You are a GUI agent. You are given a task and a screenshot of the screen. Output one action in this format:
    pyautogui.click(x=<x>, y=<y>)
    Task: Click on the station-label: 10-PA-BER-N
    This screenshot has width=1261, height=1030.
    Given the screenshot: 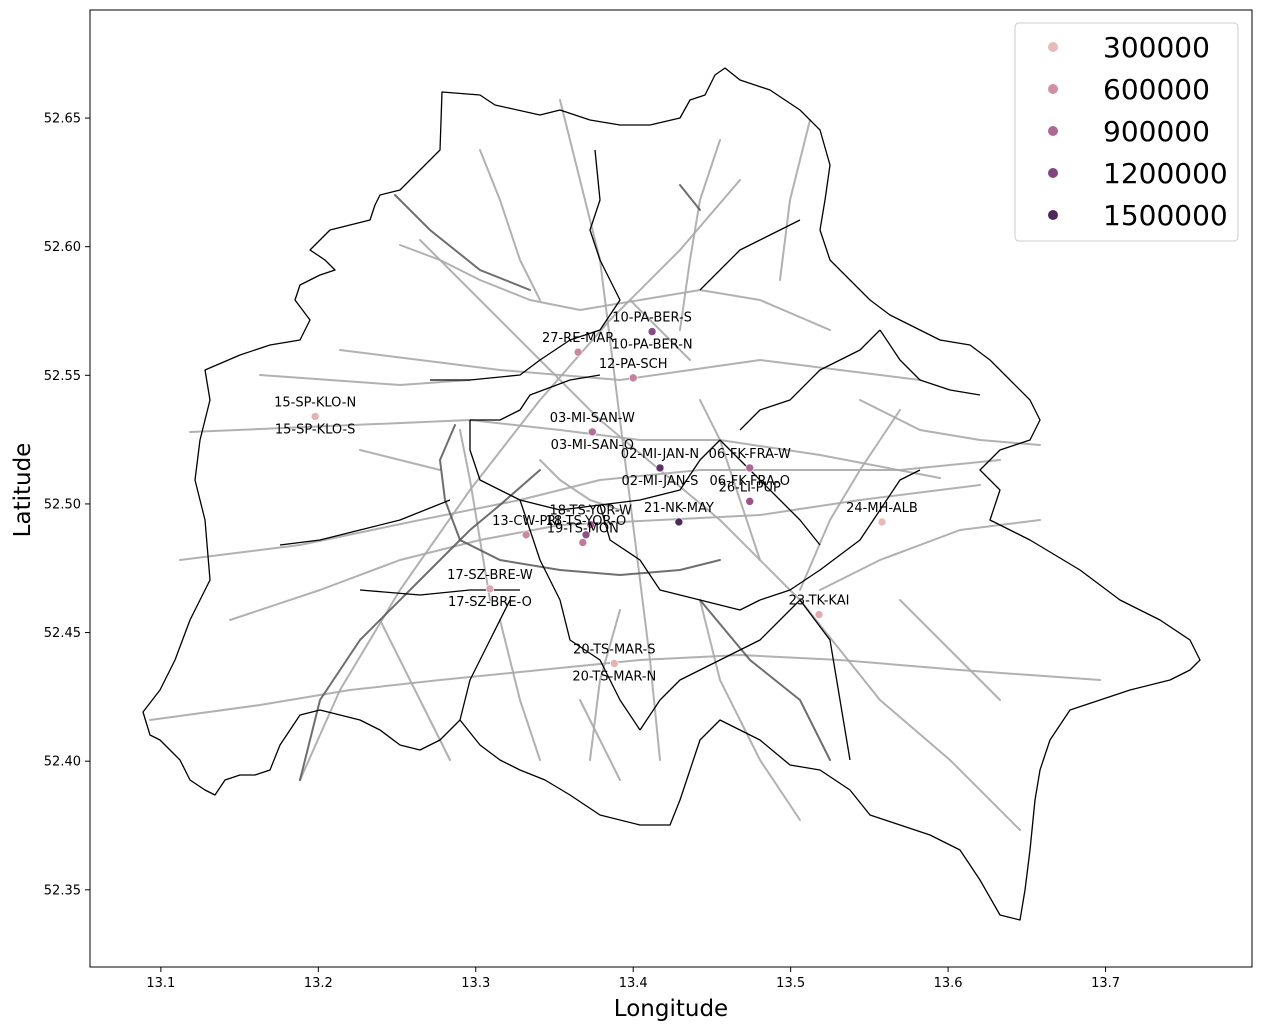 What is the action you would take?
    pyautogui.click(x=652, y=345)
    